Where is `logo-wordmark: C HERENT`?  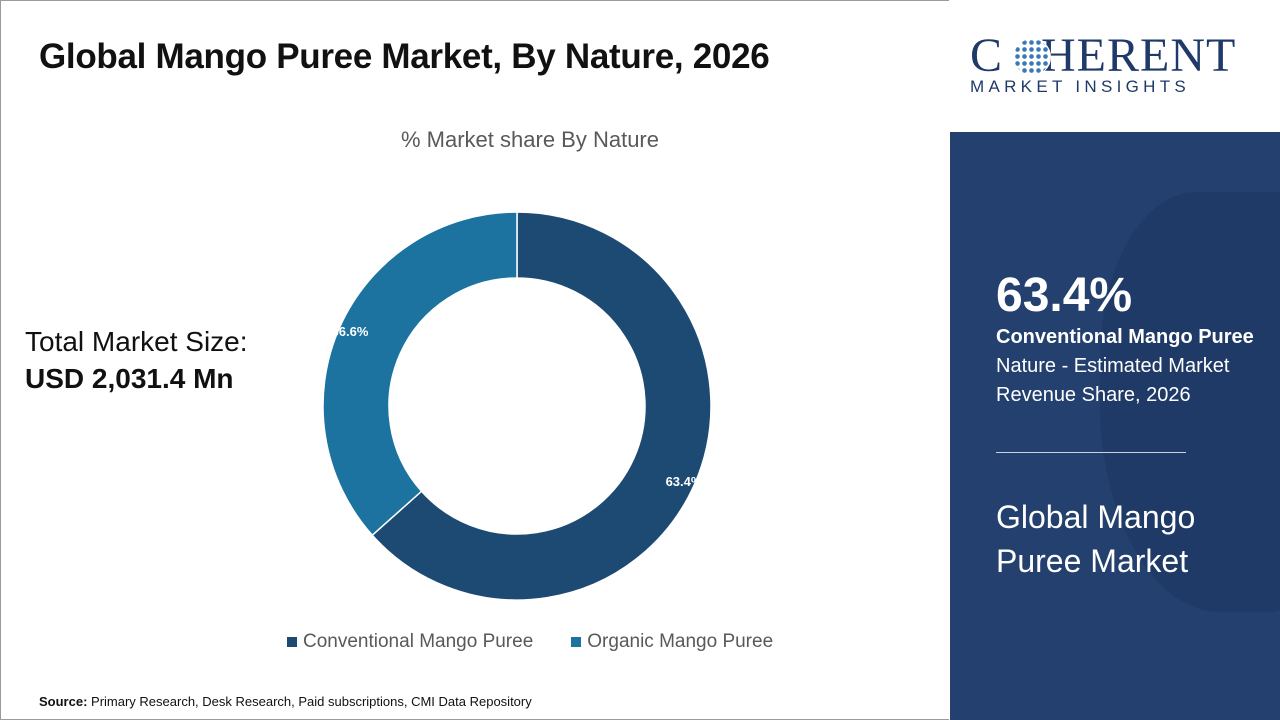
logo-wordmark: C HERENT is located at coordinates (1103, 55).